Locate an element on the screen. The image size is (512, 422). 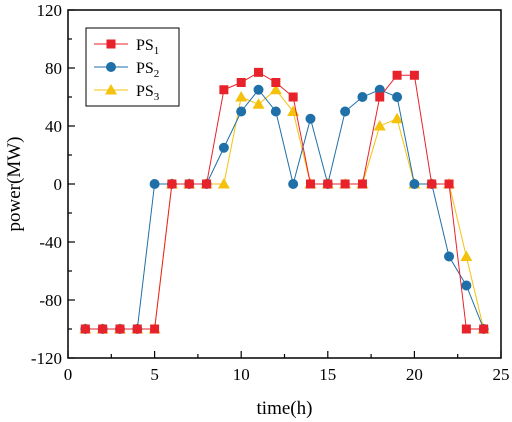
y-tick-label: -120 is located at coordinates (46, 358).